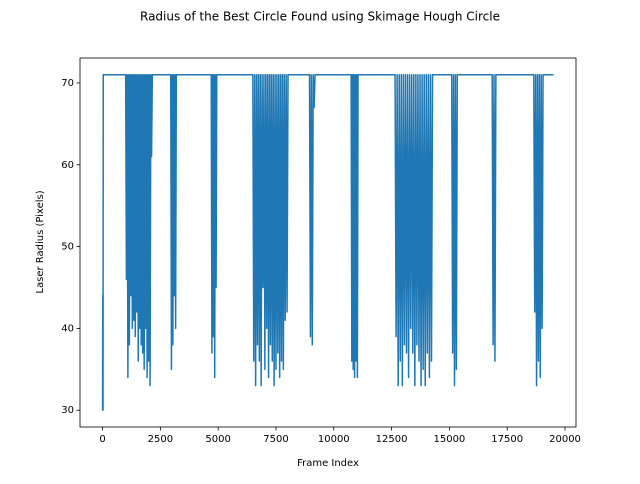 The width and height of the screenshot is (640, 484). I want to click on x-tick-label: 12500, so click(392, 439).